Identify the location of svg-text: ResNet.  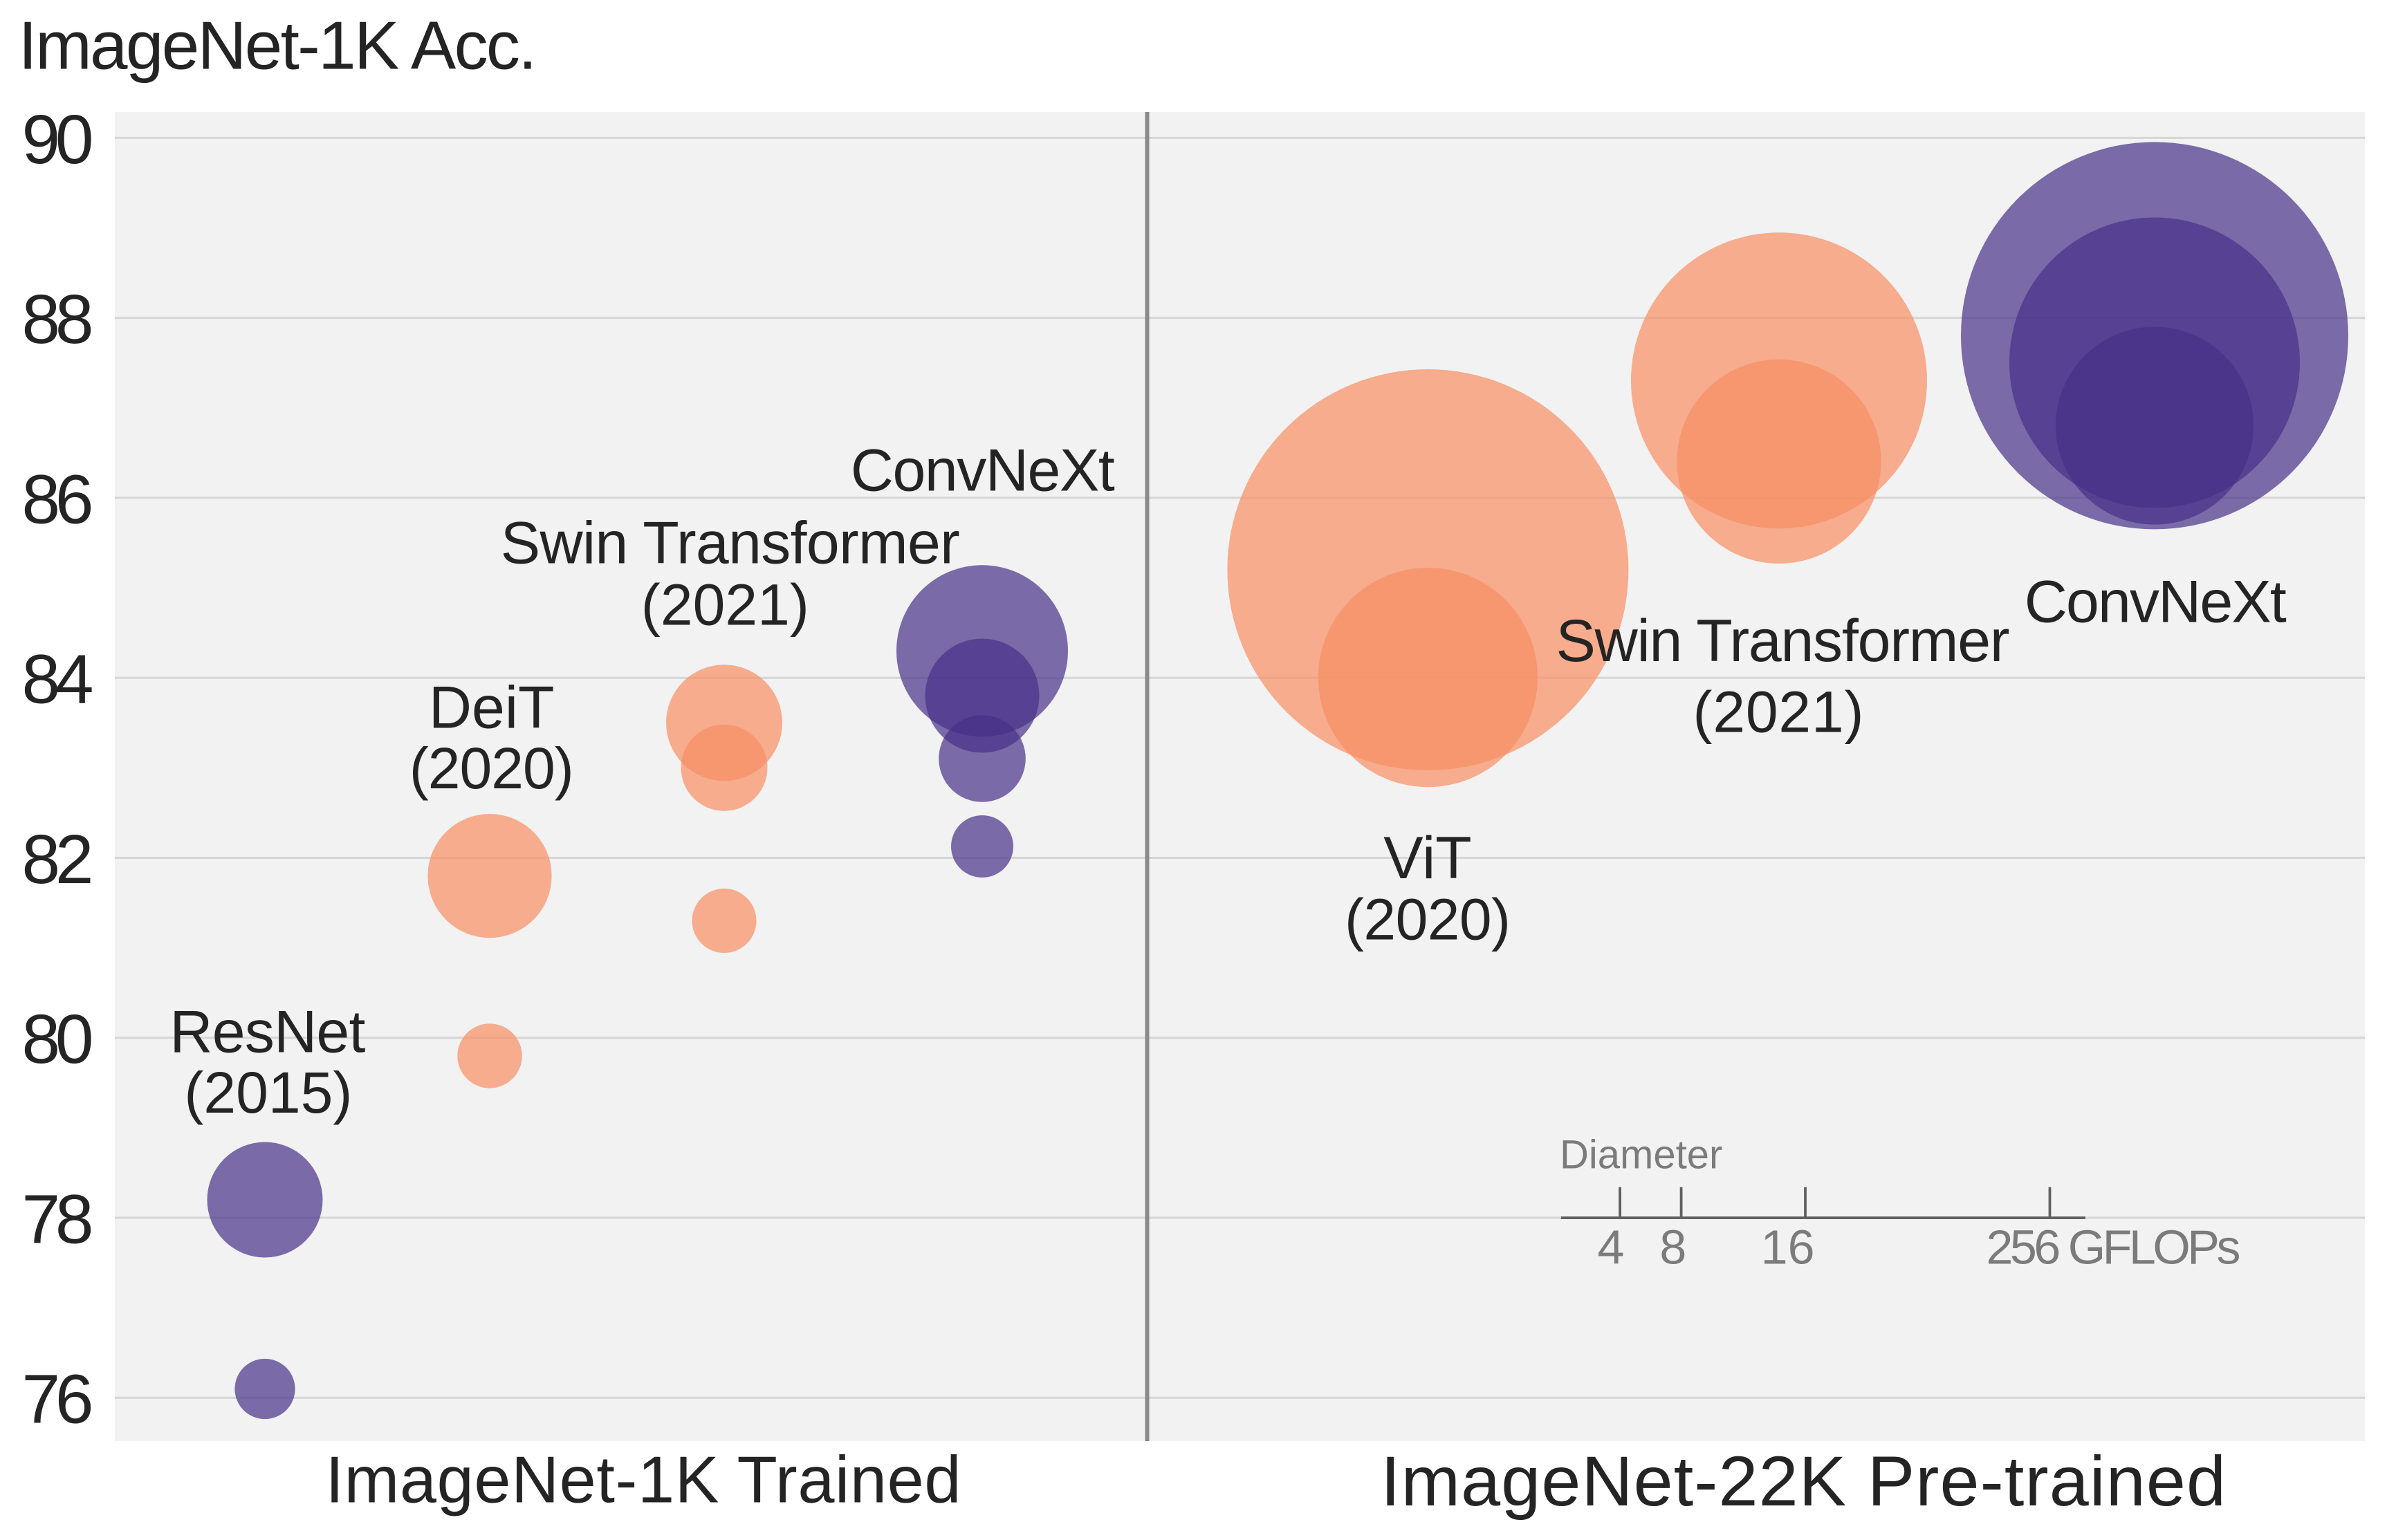
(267, 1032).